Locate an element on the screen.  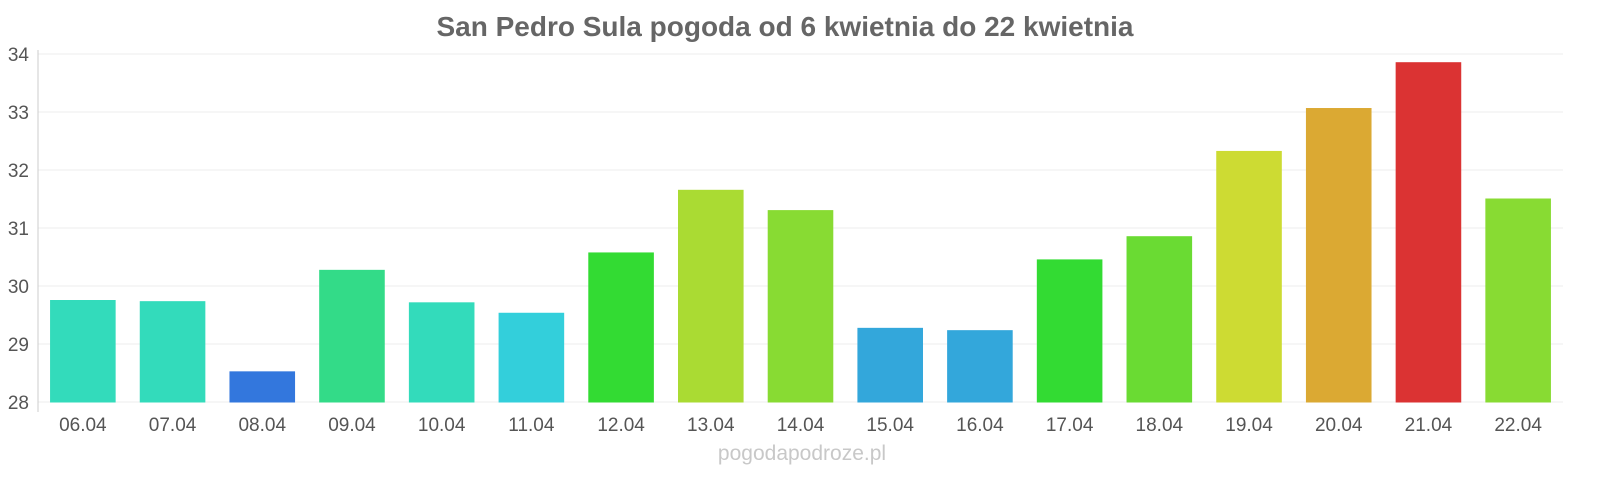
y-tick-label: 31 is located at coordinates (18, 229).